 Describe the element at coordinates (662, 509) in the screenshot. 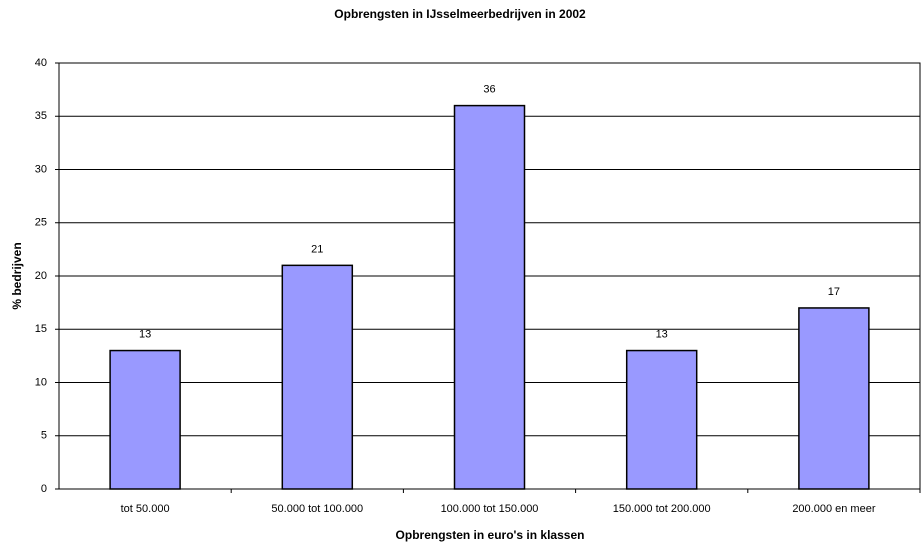

I see `x-tick-label: 150.000 tot 200.000` at that location.